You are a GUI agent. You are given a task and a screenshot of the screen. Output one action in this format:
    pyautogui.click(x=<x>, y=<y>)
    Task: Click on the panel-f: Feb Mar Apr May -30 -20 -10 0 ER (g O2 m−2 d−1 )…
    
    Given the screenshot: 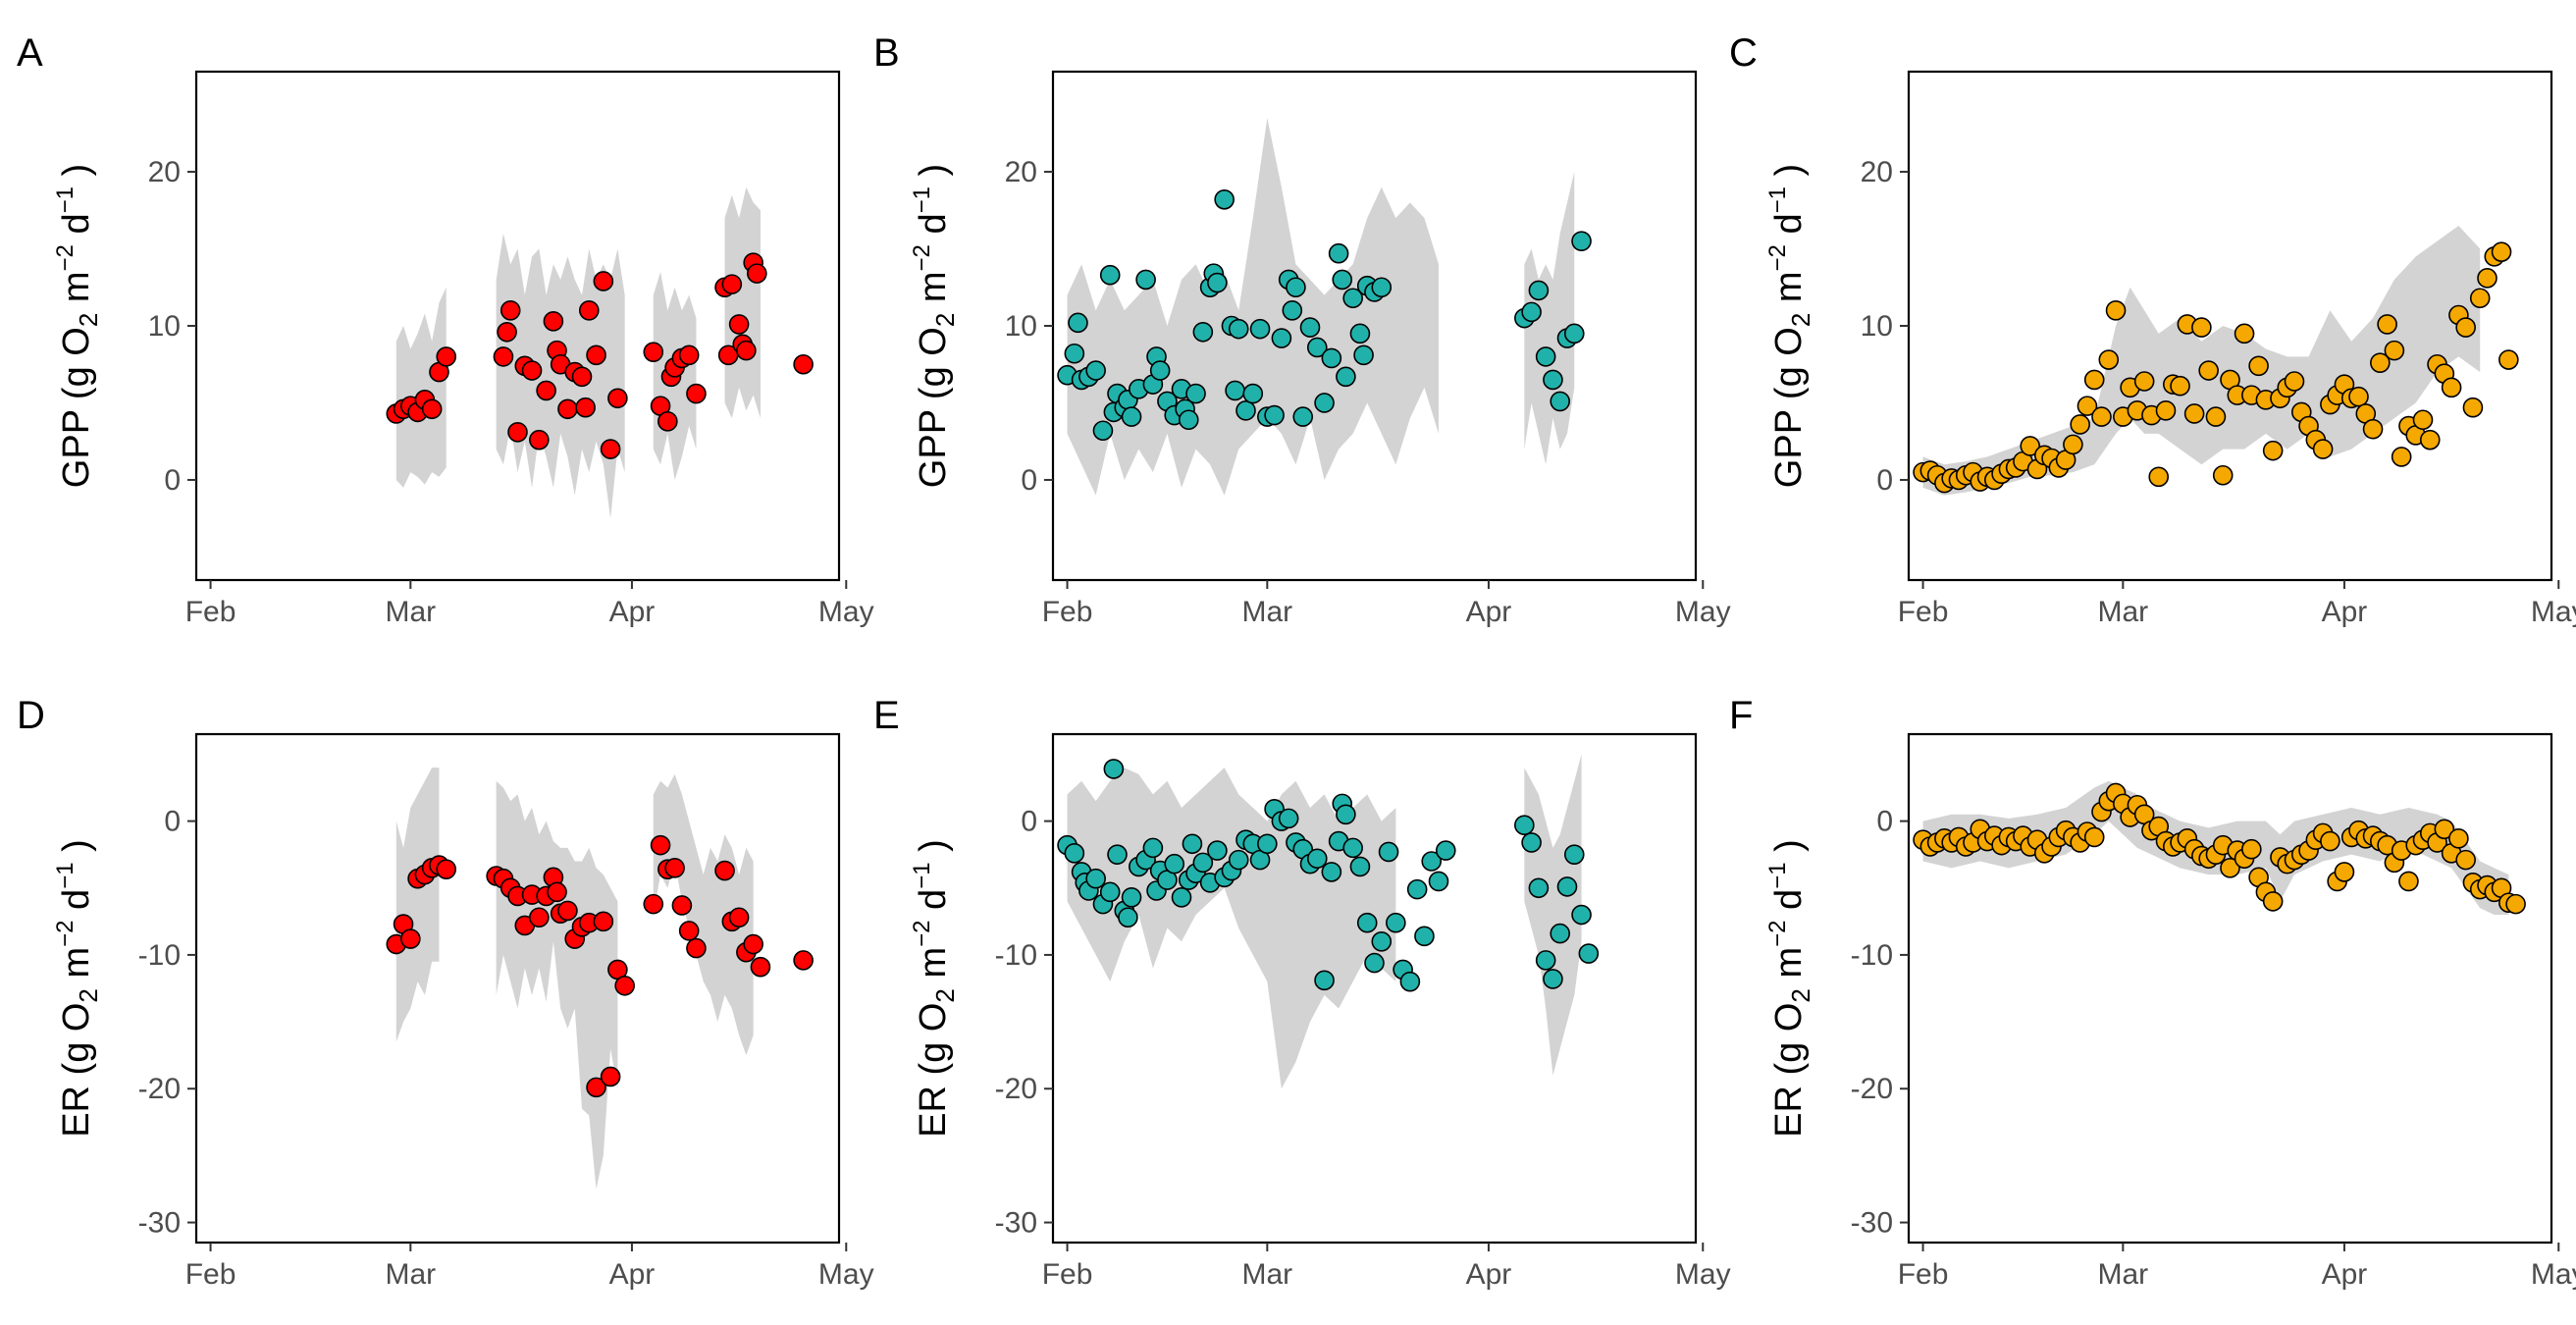 What is the action you would take?
    pyautogui.click(x=2152, y=992)
    